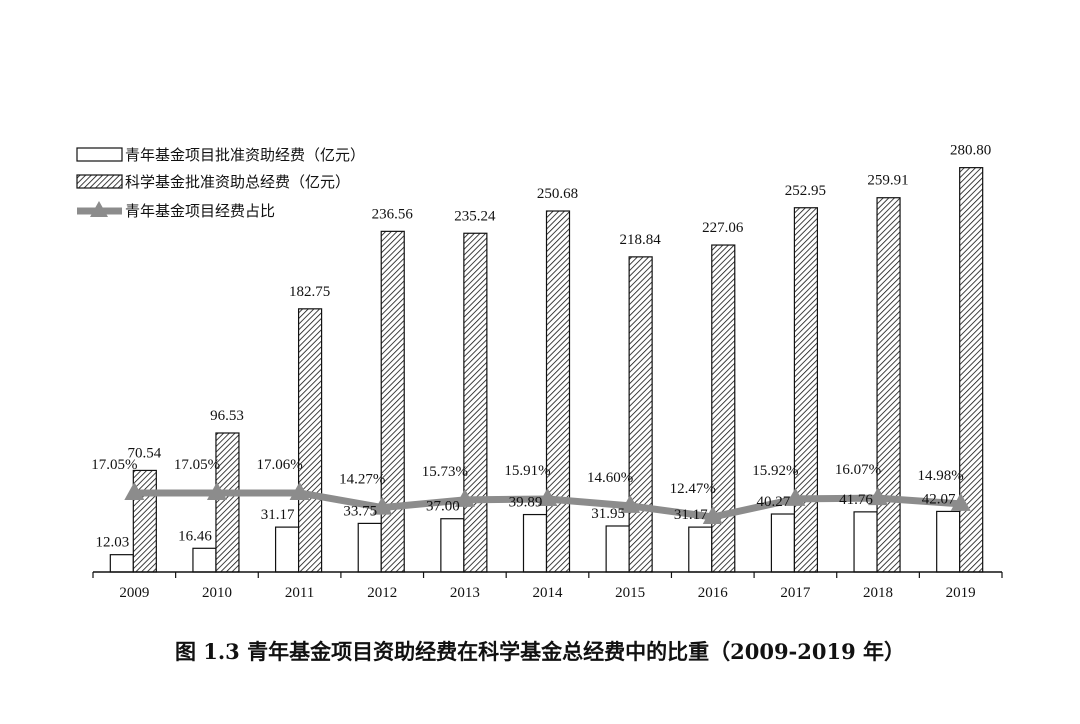  Describe the element at coordinates (195, 536) in the screenshot. I see `young-value-label: 16.46` at that location.